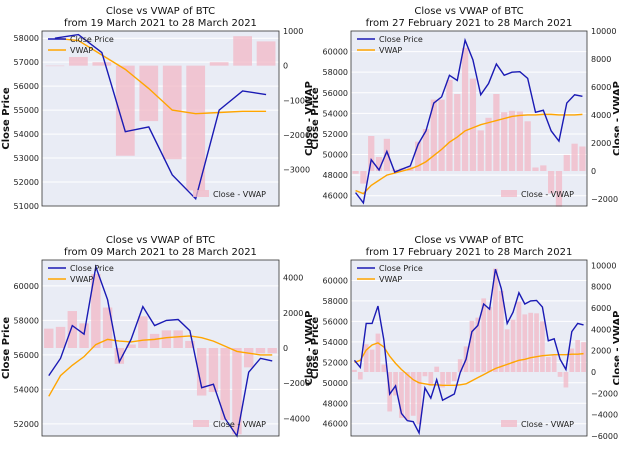 This screenshot has height=465, width=619. What do you see at coordinates (92, 268) in the screenshot?
I see `legend-close-label: Close Price` at bounding box center [92, 268].